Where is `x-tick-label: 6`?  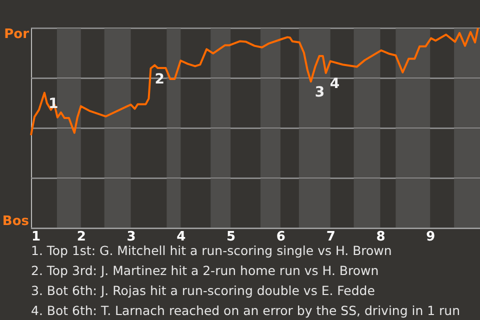 x-tick-label: 6 is located at coordinates (281, 237).